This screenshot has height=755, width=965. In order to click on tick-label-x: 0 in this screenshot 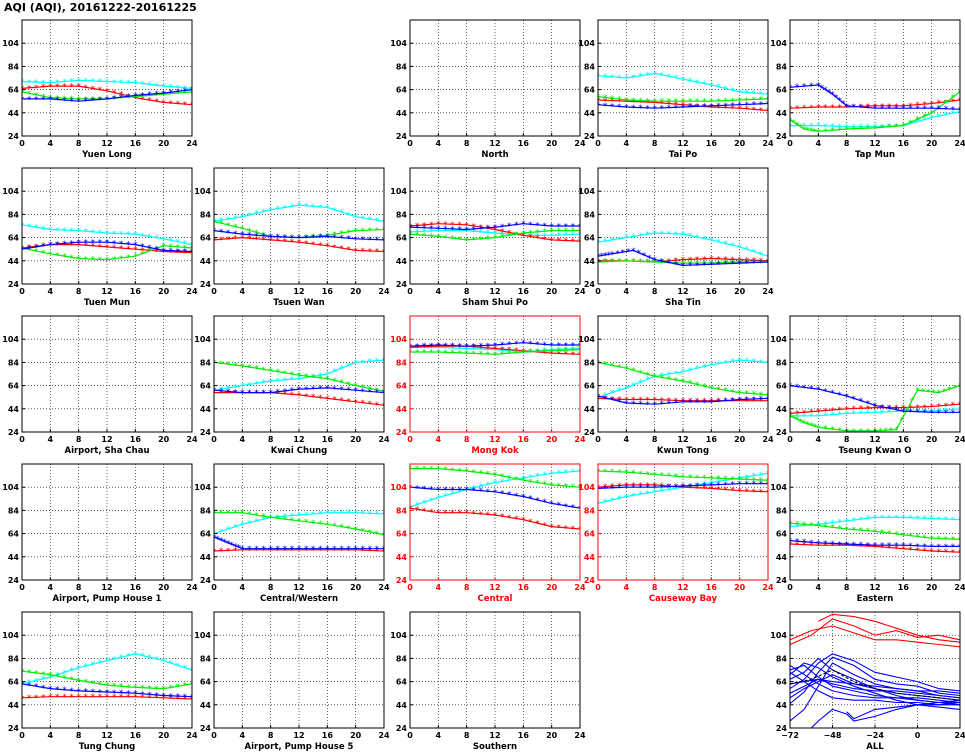, I will do `click(918, 735)`.